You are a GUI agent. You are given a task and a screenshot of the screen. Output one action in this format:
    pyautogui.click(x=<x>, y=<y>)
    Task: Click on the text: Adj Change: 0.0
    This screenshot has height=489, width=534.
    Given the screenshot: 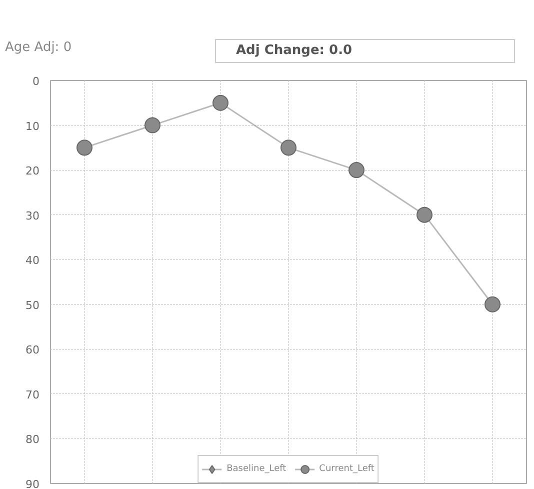 What is the action you would take?
    pyautogui.click(x=294, y=51)
    